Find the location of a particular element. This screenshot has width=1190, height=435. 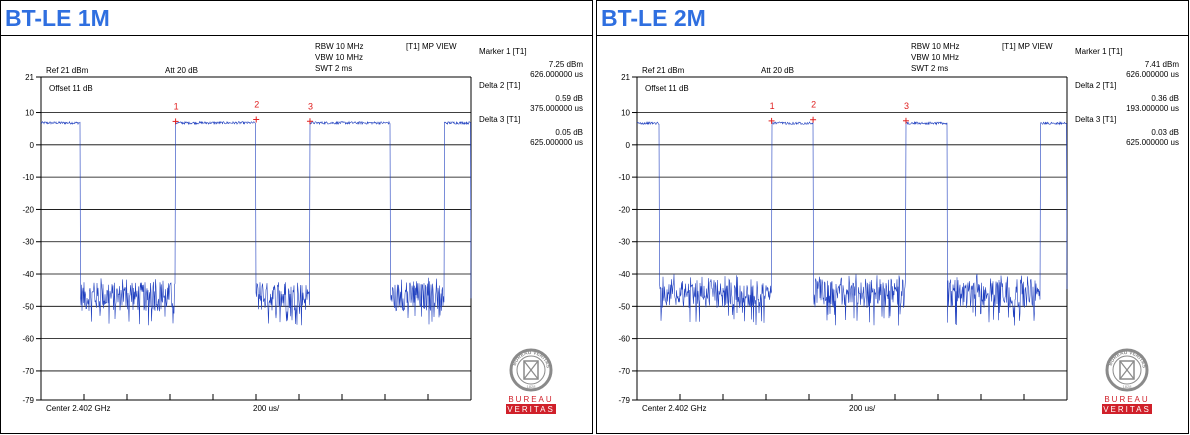

marker-info-value: 0.59 dB is located at coordinates (569, 98).